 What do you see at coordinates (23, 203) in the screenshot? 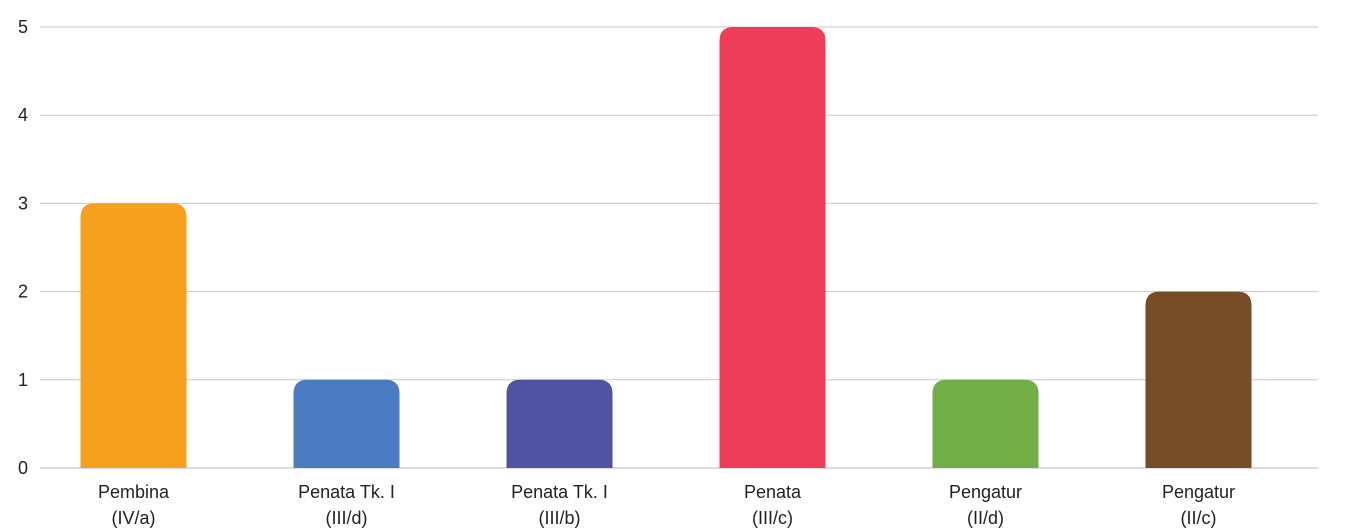
I see `y-tick-label: 3` at bounding box center [23, 203].